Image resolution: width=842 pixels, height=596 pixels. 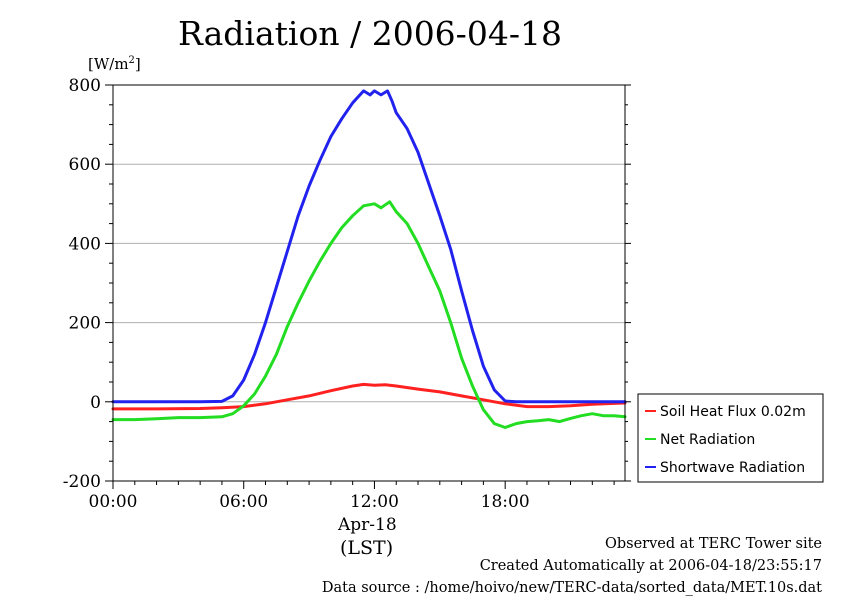 I want to click on y-tick-label: 0, so click(x=95, y=403).